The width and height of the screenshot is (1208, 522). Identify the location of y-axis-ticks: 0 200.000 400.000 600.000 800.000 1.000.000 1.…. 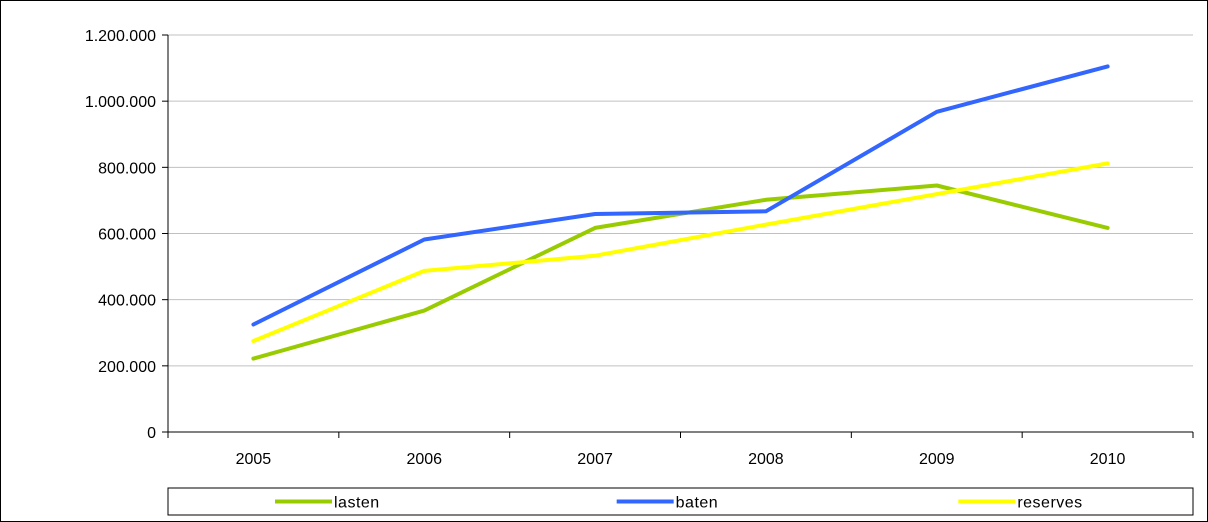
(126, 235).